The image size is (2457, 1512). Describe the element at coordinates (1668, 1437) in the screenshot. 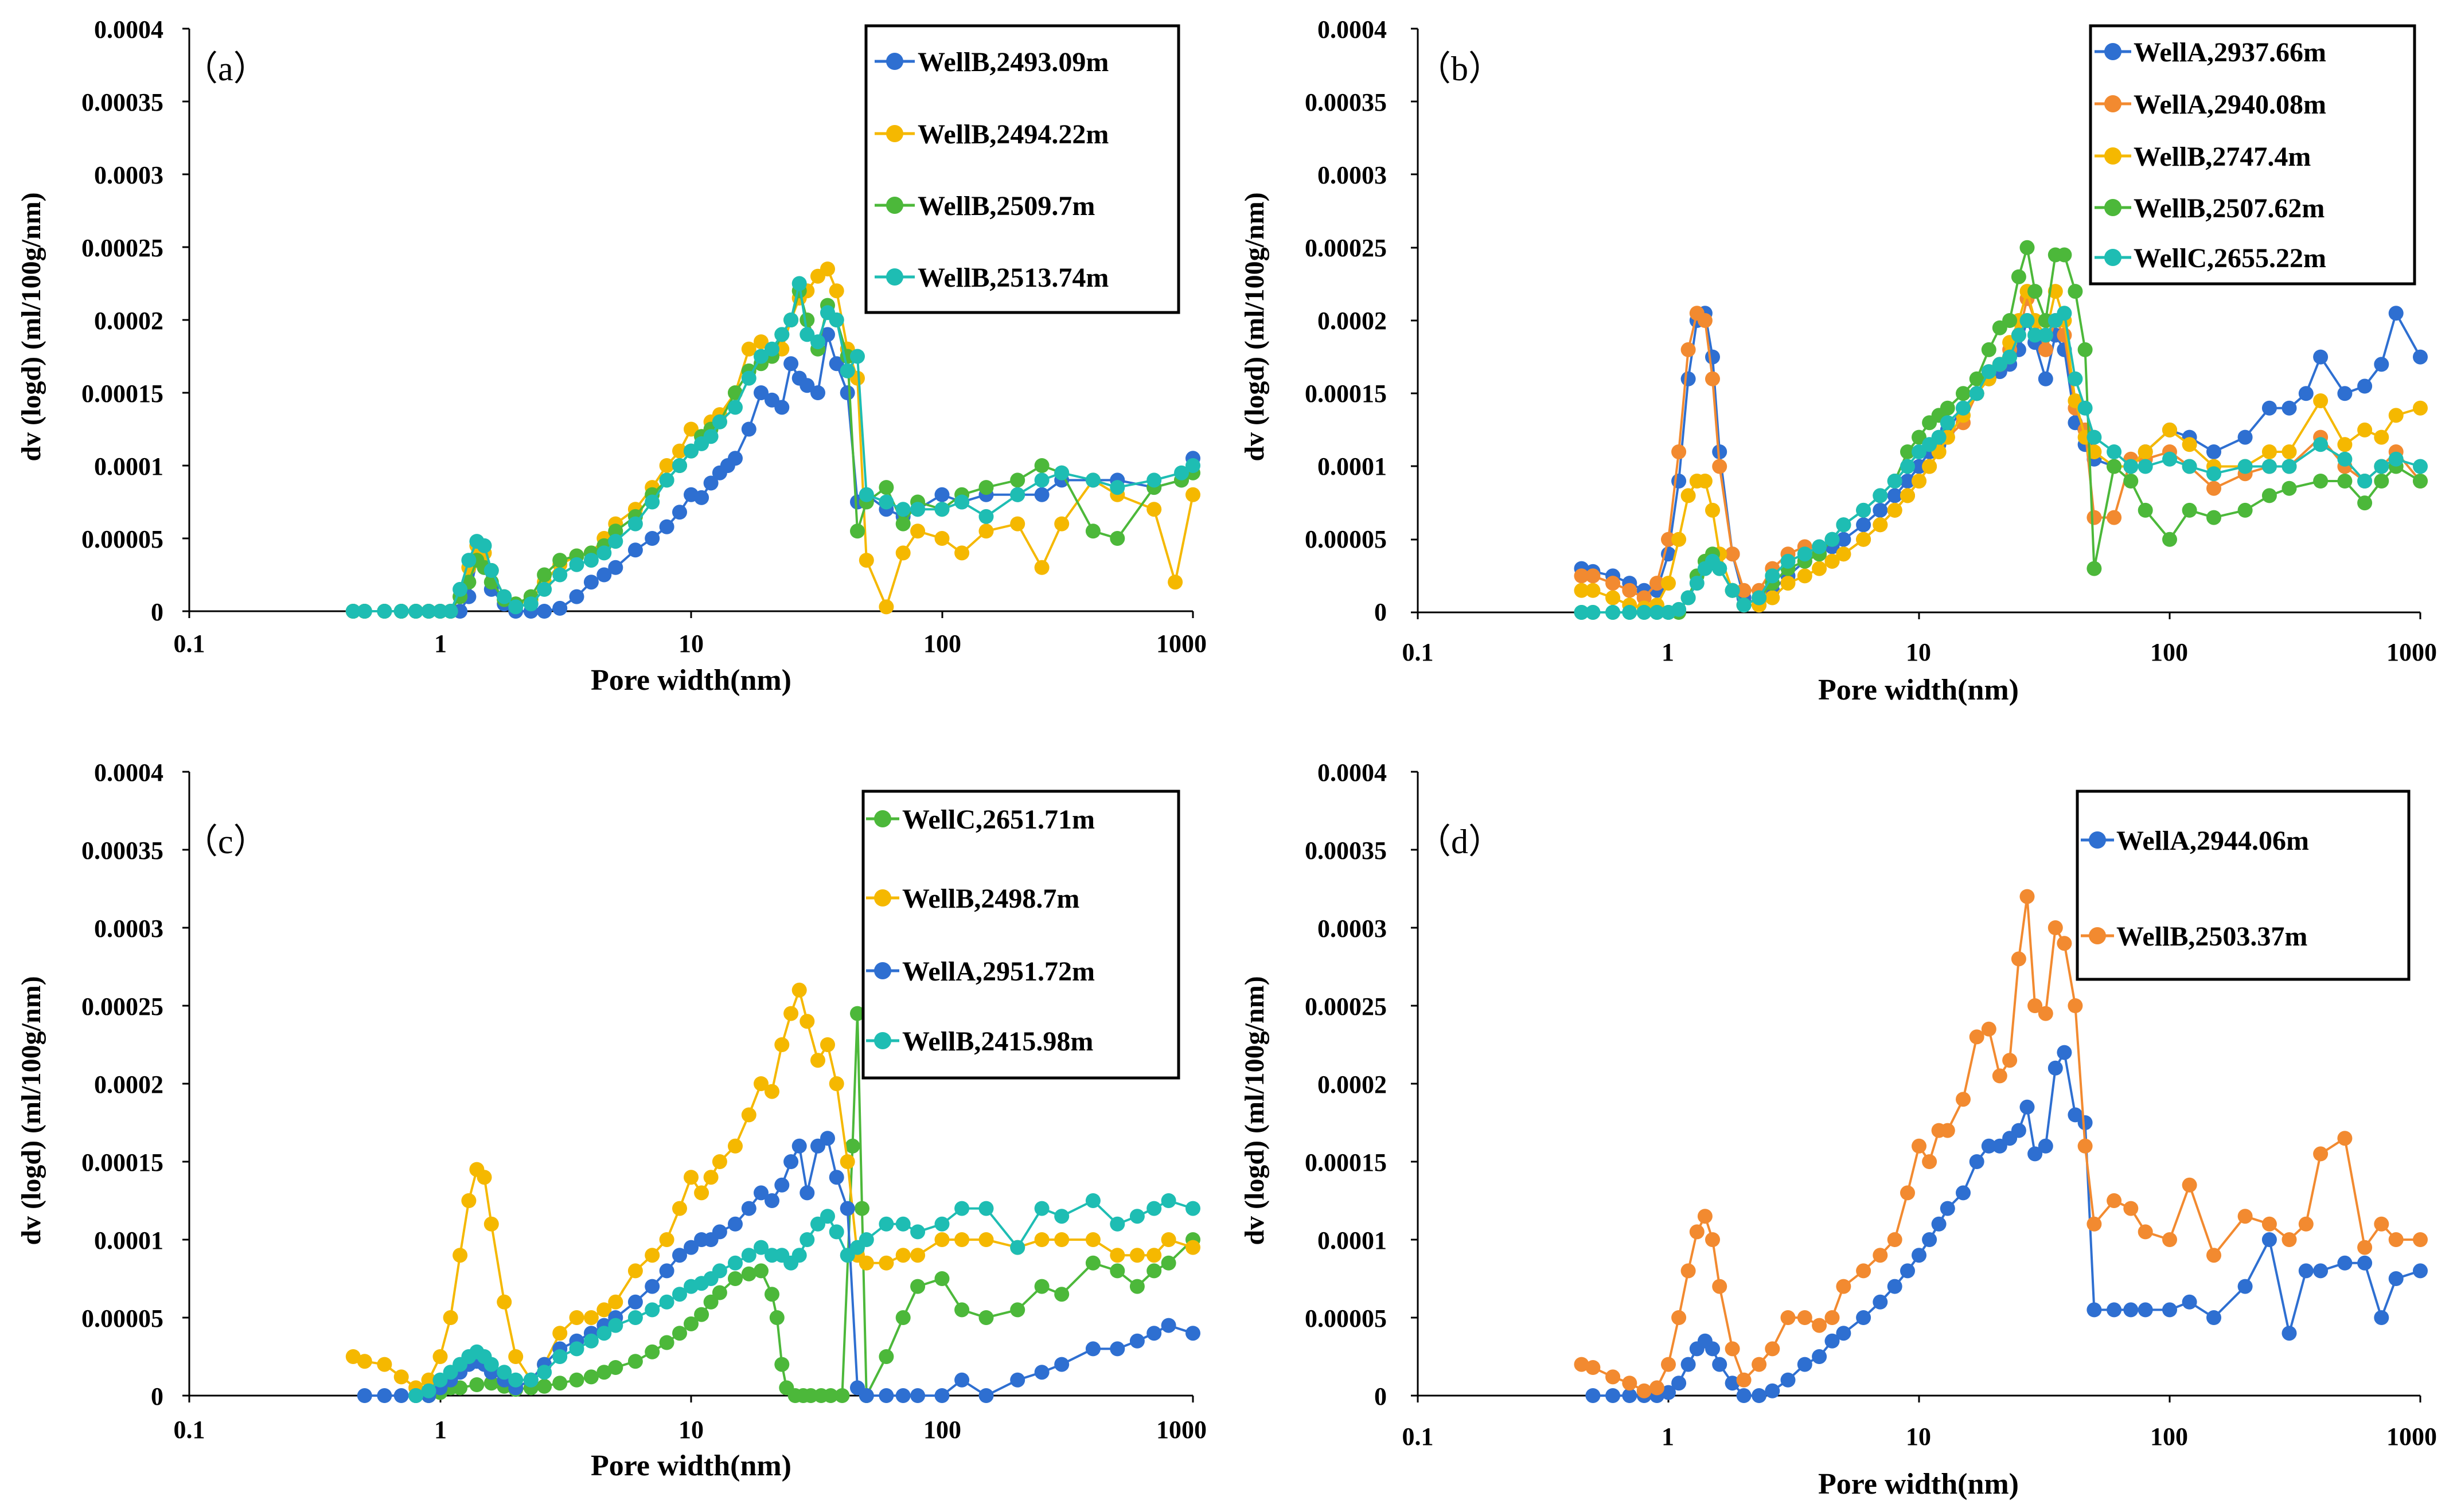

I see `x-tick-label: 1` at that location.